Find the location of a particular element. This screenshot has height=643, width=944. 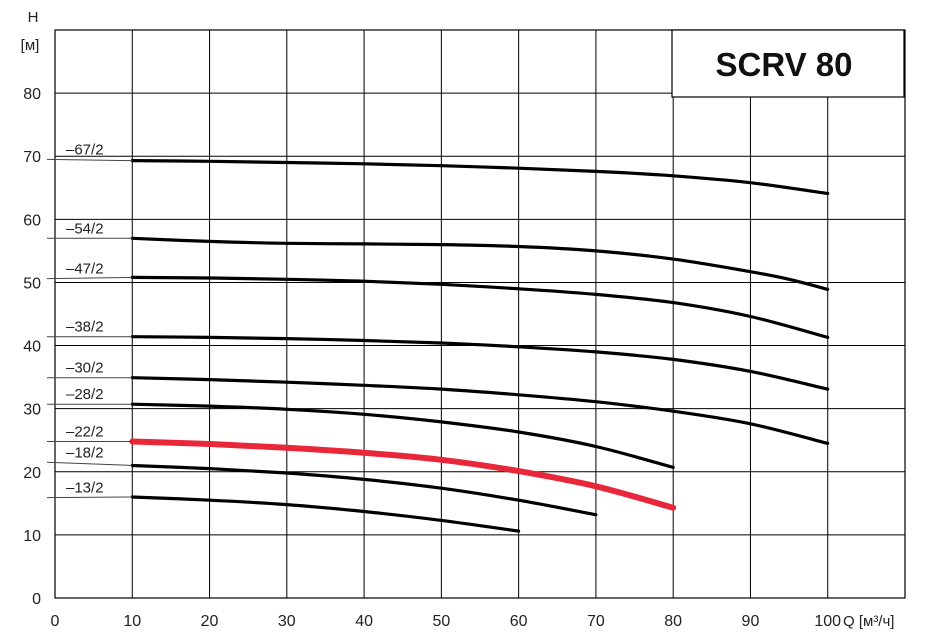

x-axis-title: Q [м³/ч] is located at coordinates (868, 621).